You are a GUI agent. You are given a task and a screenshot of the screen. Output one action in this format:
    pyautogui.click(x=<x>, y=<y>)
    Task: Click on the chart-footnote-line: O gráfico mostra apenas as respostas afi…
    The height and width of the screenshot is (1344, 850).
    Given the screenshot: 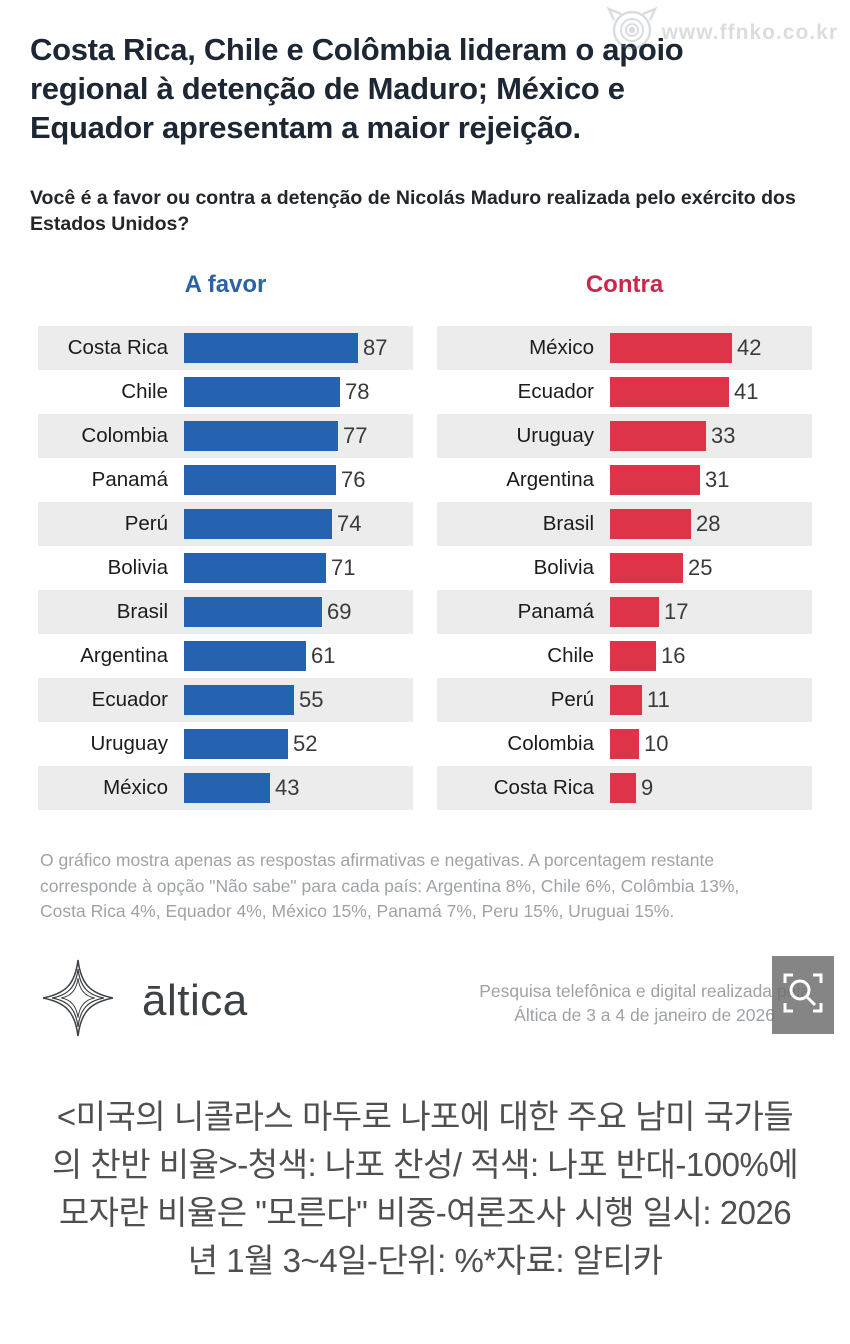 What is the action you would take?
    pyautogui.click(x=377, y=860)
    